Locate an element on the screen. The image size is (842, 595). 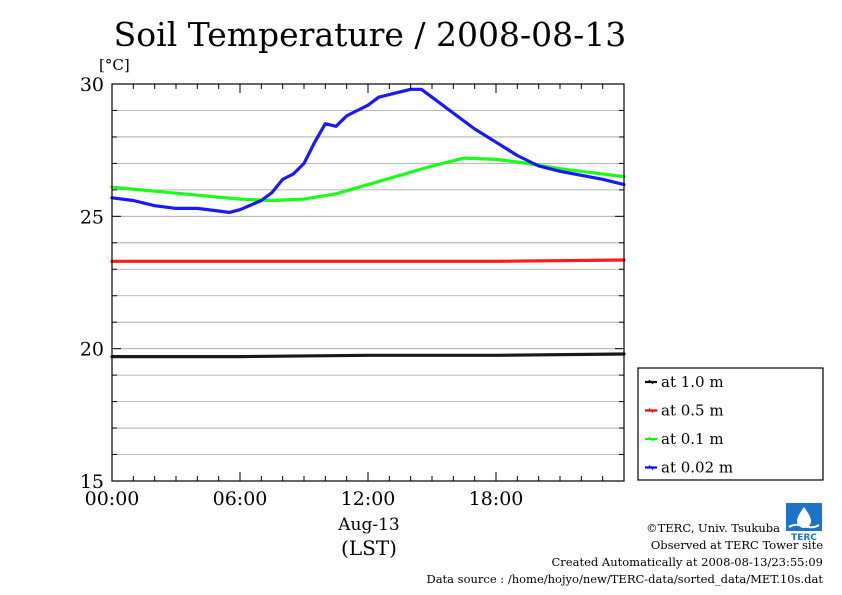
chart-title: Soil Temperature / 2008-08-13 is located at coordinates (370, 34).